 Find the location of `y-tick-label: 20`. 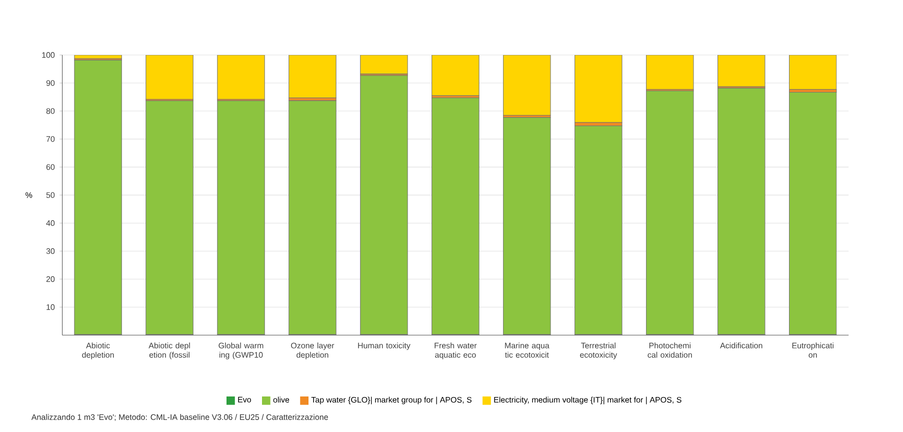

y-tick-label: 20 is located at coordinates (50, 279).